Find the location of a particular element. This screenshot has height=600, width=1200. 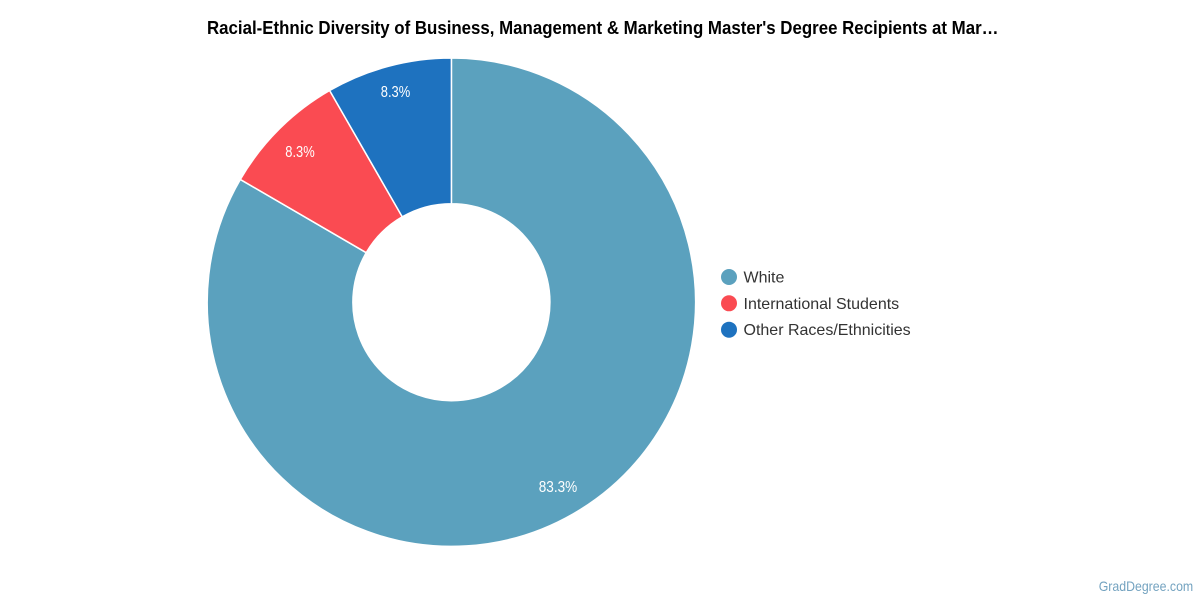

svg-text: International Students is located at coordinates (822, 304).